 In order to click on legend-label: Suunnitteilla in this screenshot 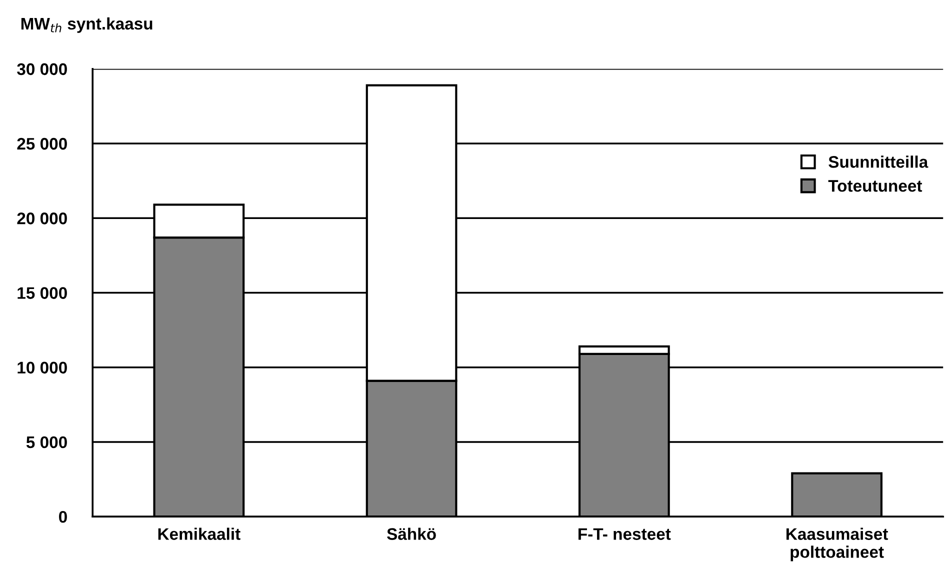, I will do `click(878, 162)`.